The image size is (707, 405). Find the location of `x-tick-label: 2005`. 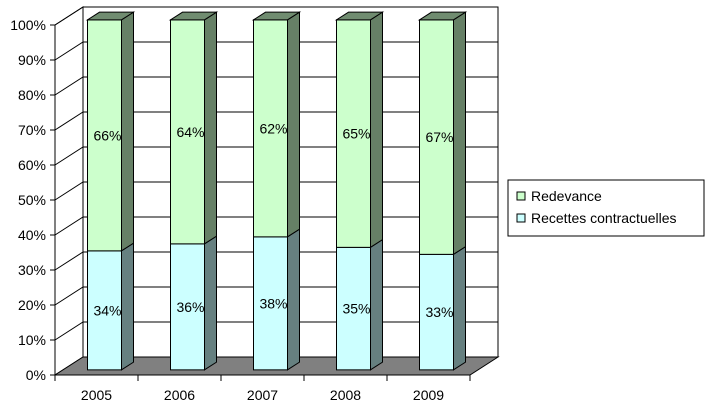

x-tick-label: 2005 is located at coordinates (96, 395).